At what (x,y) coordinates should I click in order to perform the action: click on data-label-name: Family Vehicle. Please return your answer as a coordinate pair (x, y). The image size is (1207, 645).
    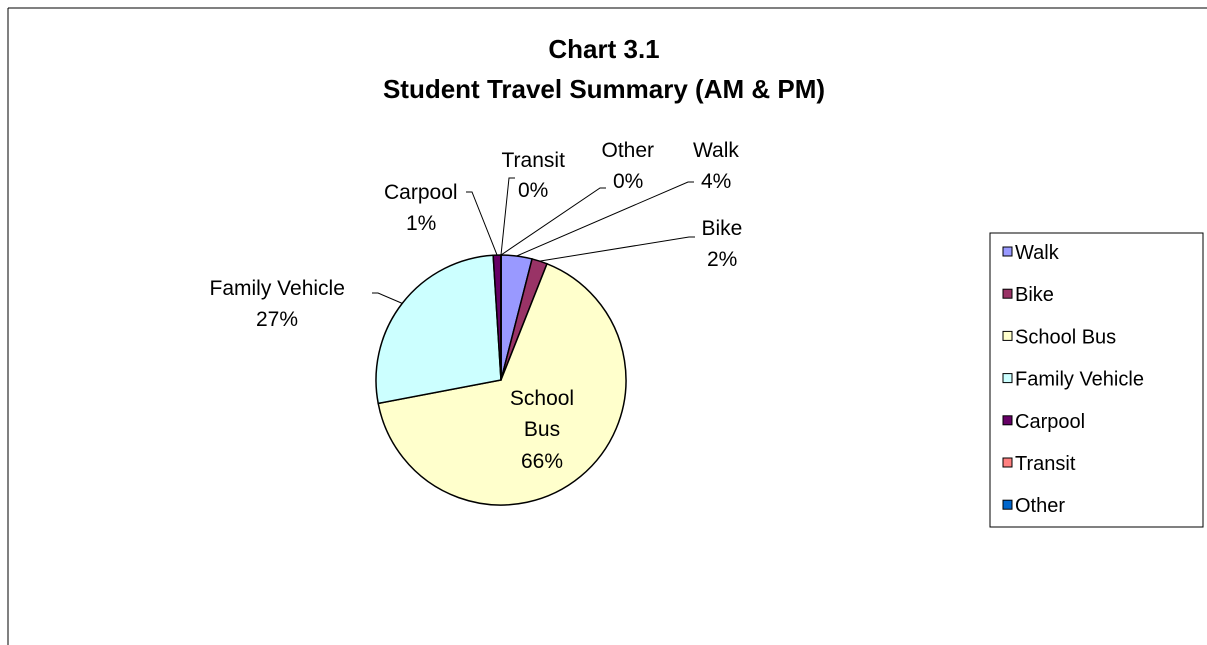
    Looking at the image, I should click on (277, 288).